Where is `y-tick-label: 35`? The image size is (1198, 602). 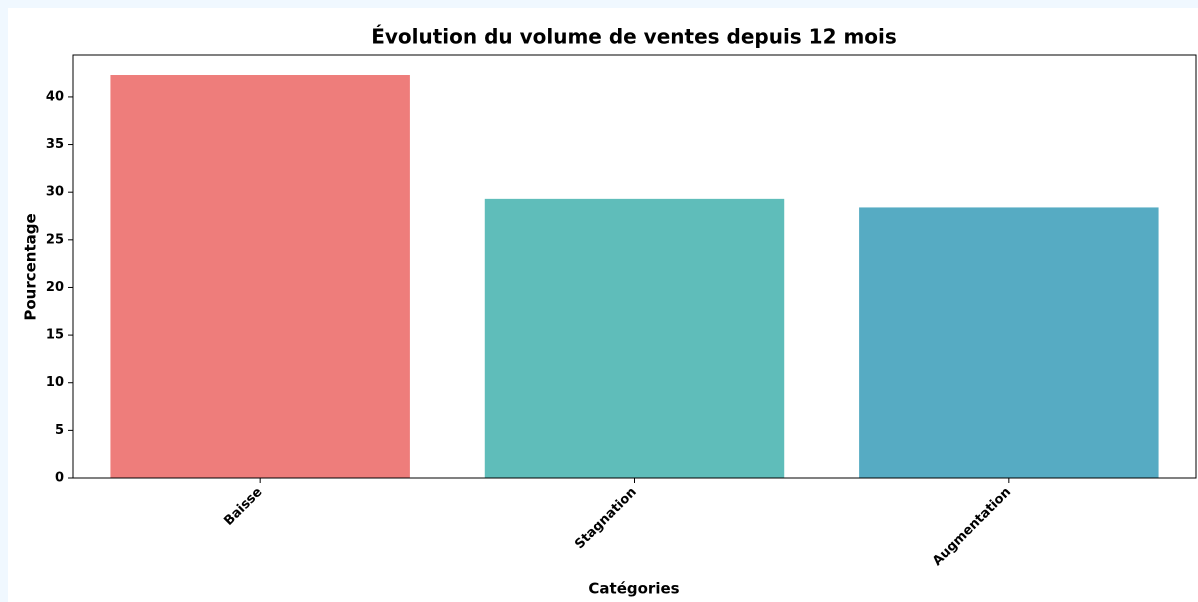
y-tick-label: 35 is located at coordinates (55, 144).